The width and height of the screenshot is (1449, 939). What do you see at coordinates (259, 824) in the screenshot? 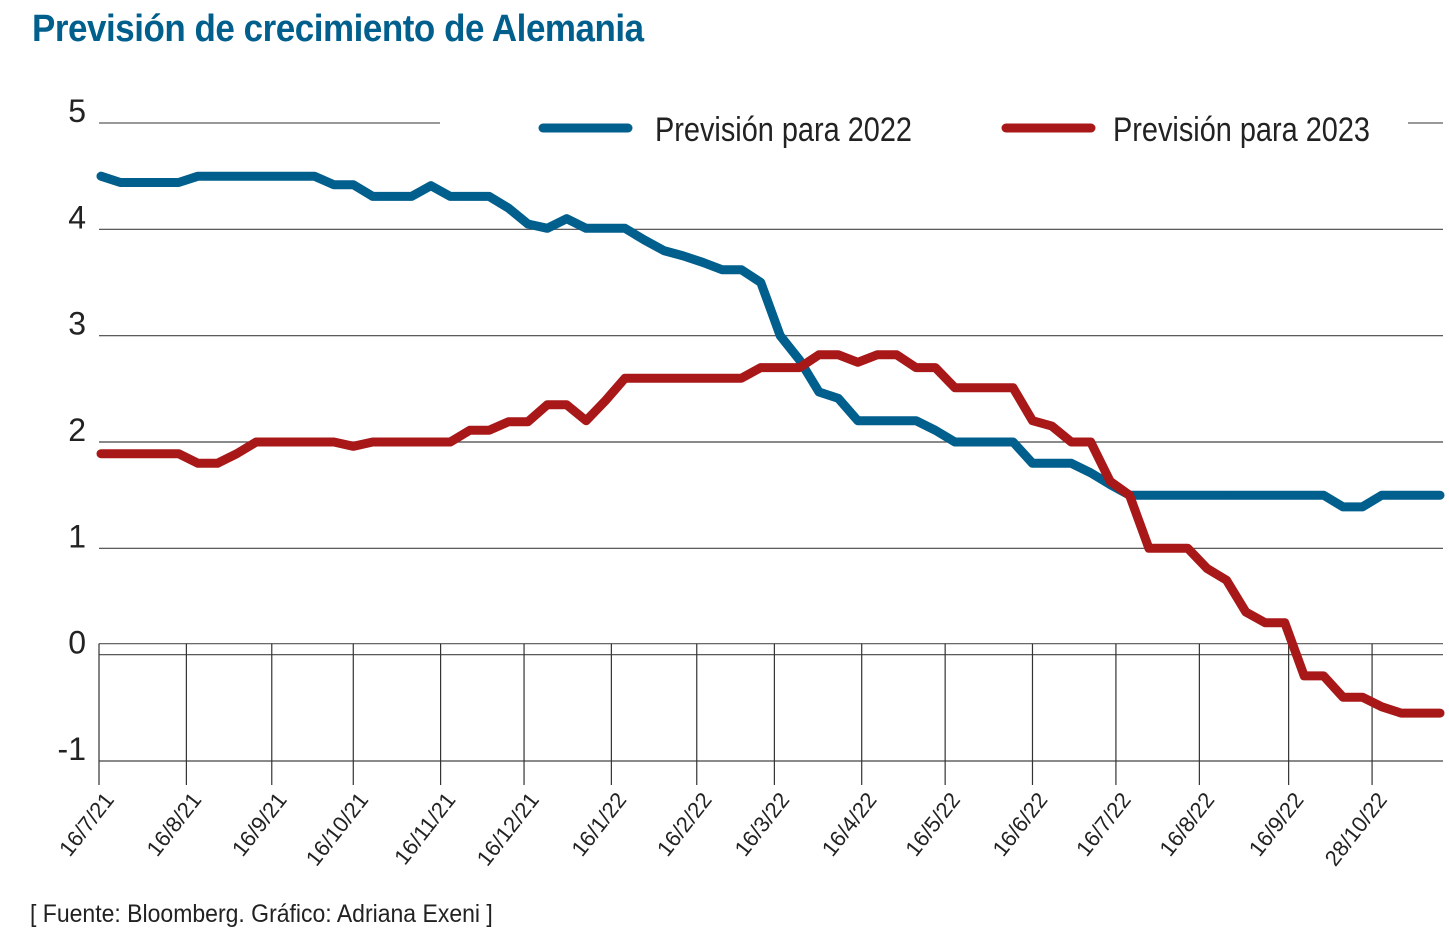
I see `x-tick-label: 16/9/21` at bounding box center [259, 824].